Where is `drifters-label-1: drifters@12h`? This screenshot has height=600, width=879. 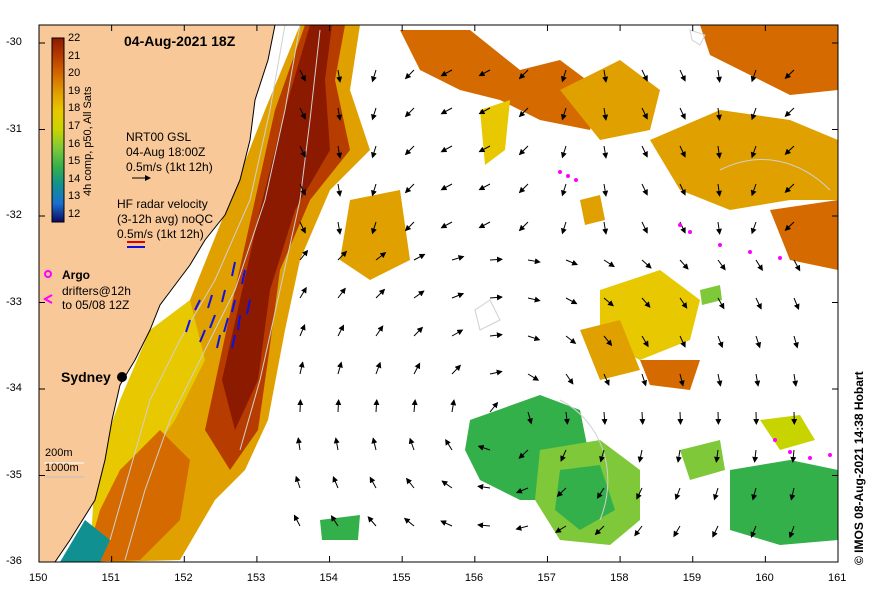
drifters-label-1: drifters@12h is located at coordinates (96, 291).